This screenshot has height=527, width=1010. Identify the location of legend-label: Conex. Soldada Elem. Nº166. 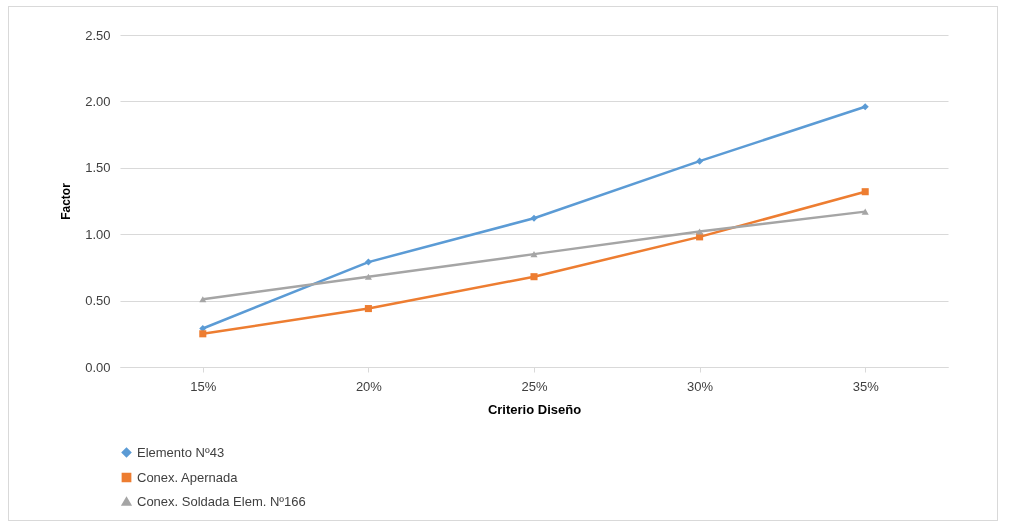
(221, 501).